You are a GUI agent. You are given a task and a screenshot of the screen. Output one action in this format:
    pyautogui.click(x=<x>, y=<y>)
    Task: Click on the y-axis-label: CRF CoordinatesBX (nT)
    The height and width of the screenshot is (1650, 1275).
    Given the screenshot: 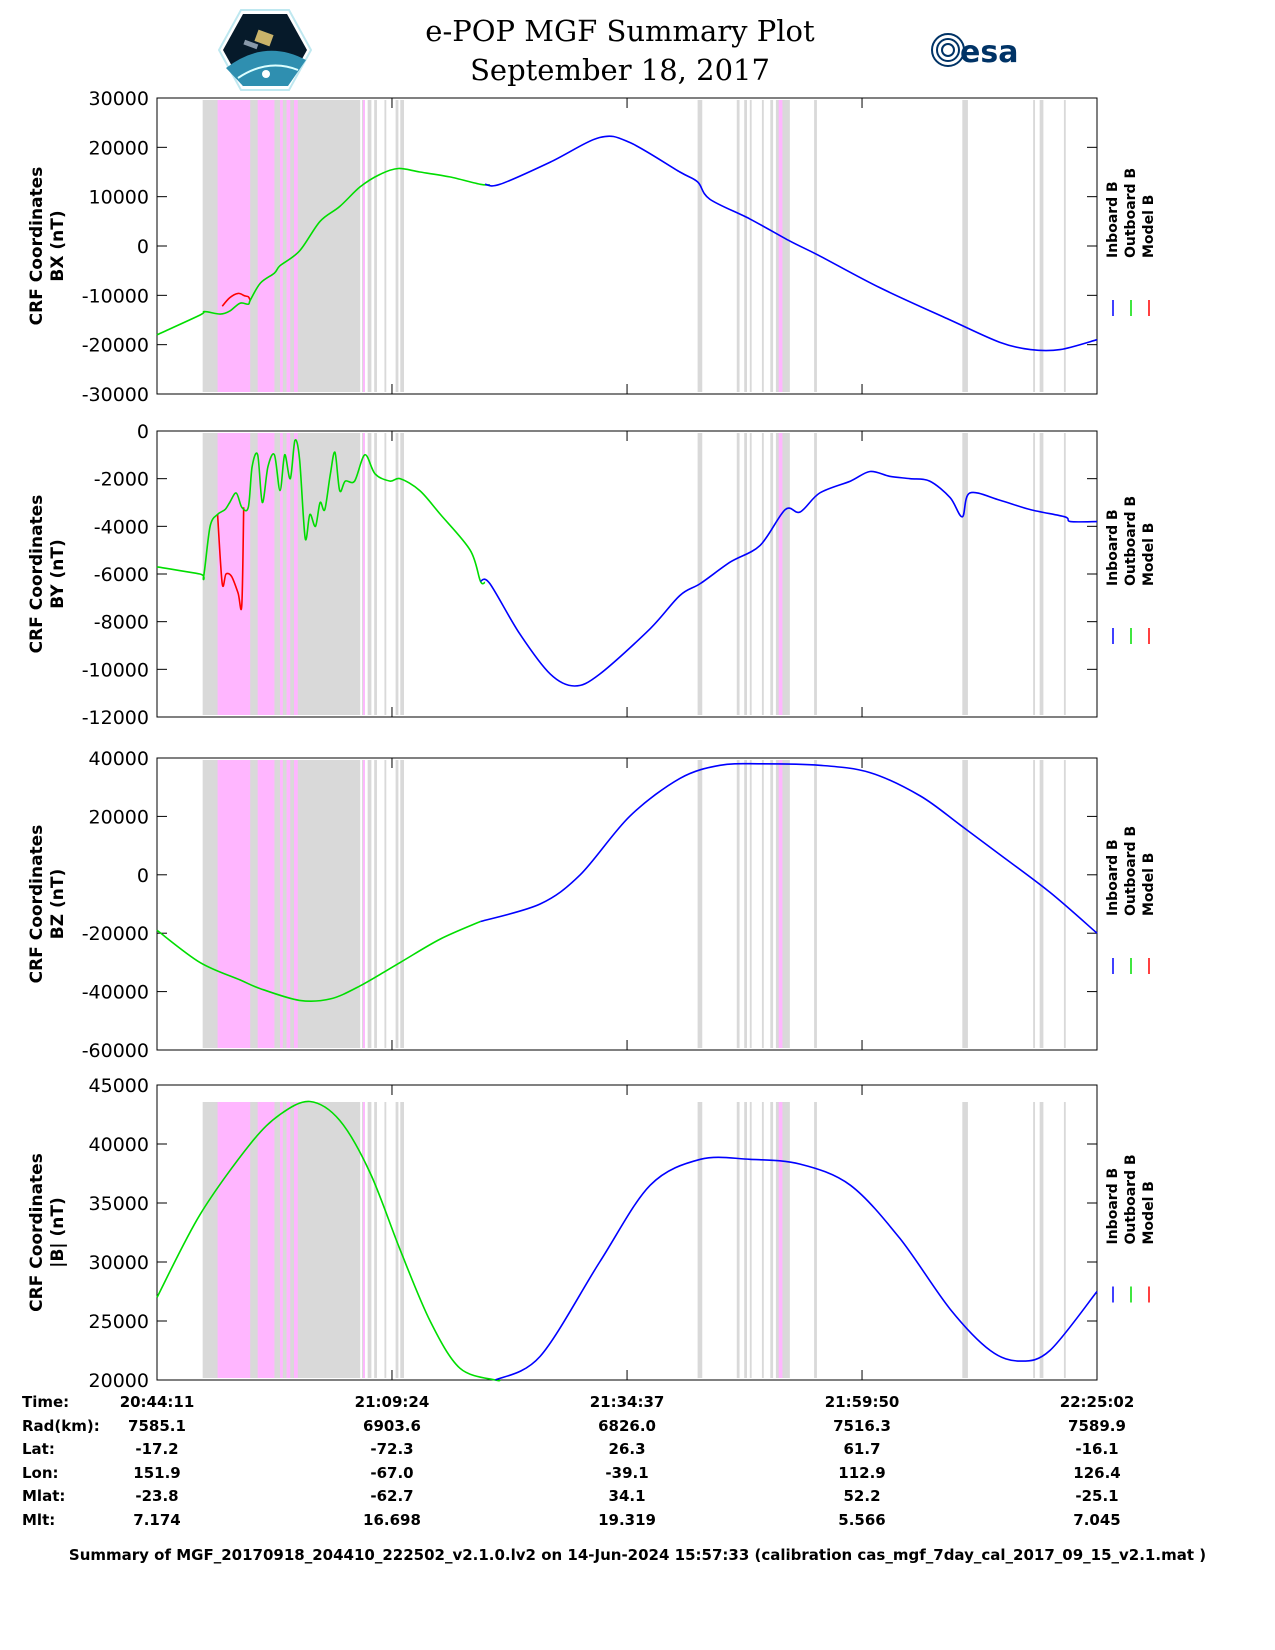 What is the action you would take?
    pyautogui.click(x=47, y=246)
    